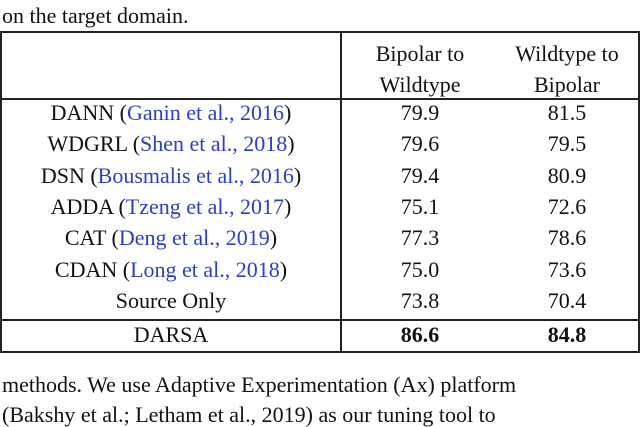  What do you see at coordinates (567, 69) in the screenshot?
I see `column-header: Wildtype to Bipolar` at bounding box center [567, 69].